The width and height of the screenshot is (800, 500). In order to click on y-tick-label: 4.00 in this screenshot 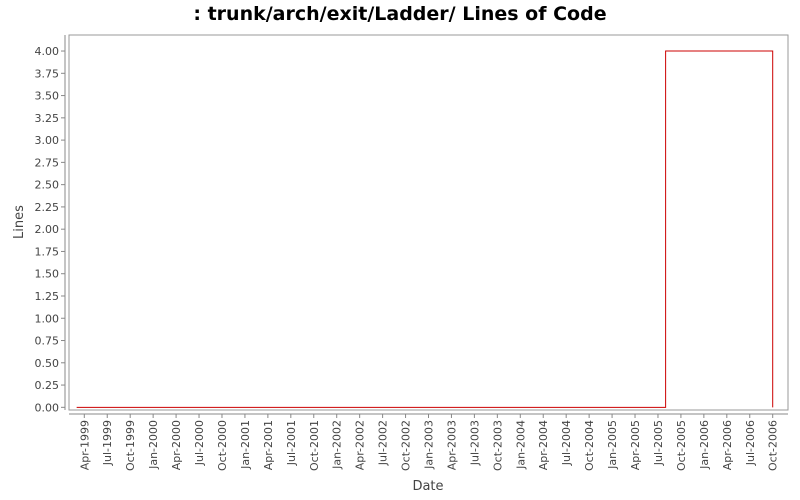, I will do `click(47, 51)`.